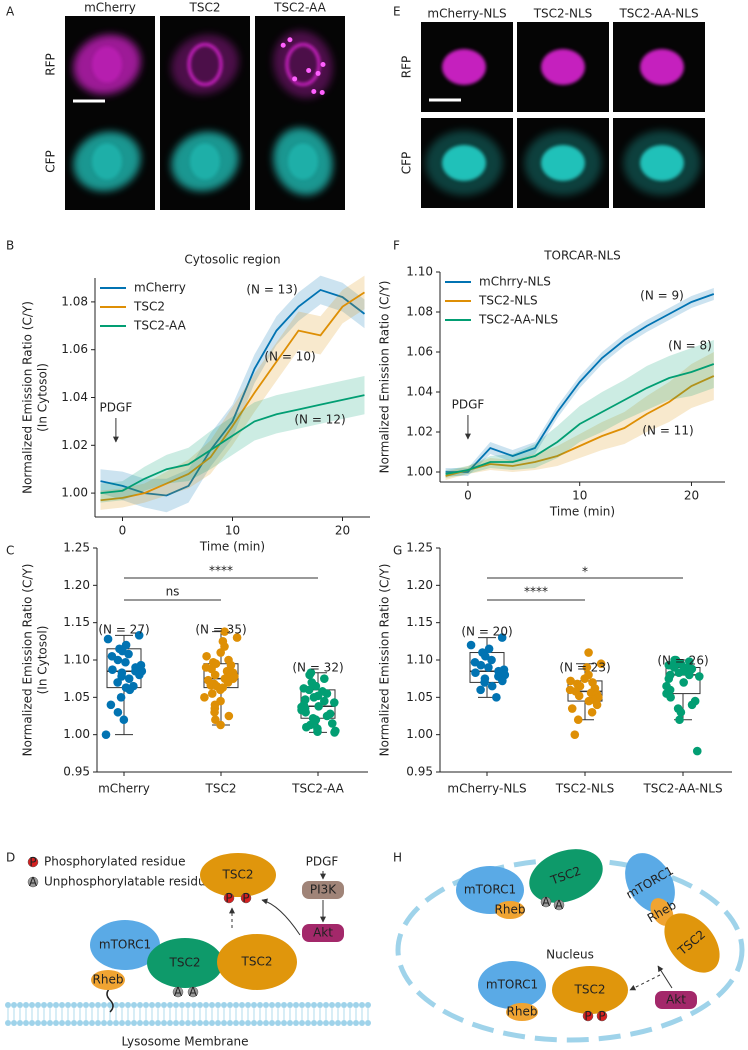  What do you see at coordinates (303, 64) in the screenshot?
I see `nuclear-envelope` at bounding box center [303, 64].